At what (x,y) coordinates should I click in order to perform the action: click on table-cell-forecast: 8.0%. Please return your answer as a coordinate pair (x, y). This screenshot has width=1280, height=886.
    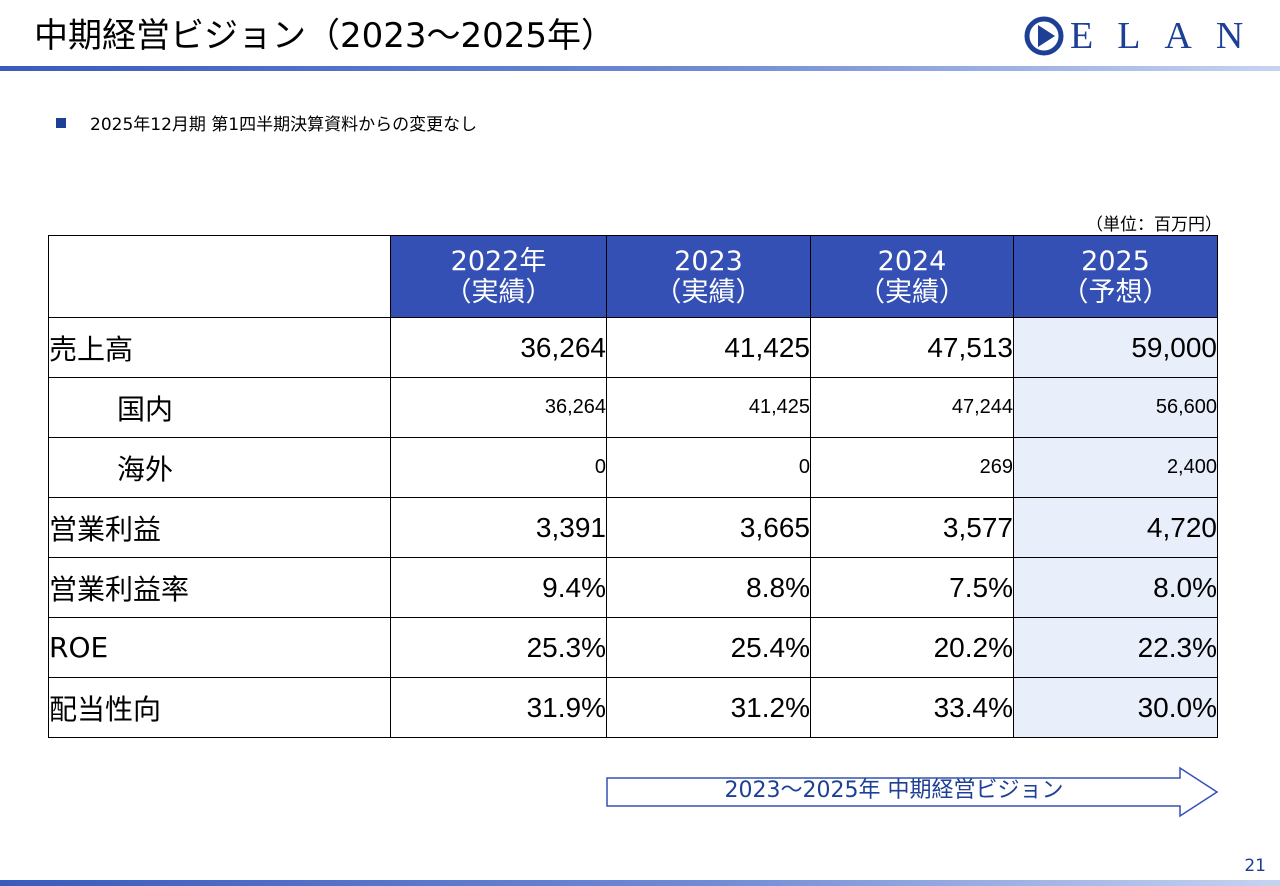
    Looking at the image, I should click on (1115, 587).